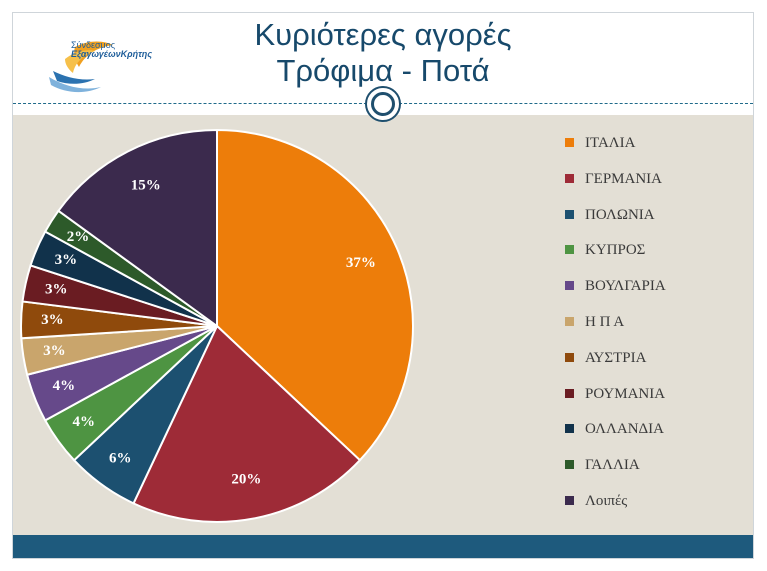  I want to click on legend-item-3: ΠΟΛΩΝΙΑ, so click(610, 217).